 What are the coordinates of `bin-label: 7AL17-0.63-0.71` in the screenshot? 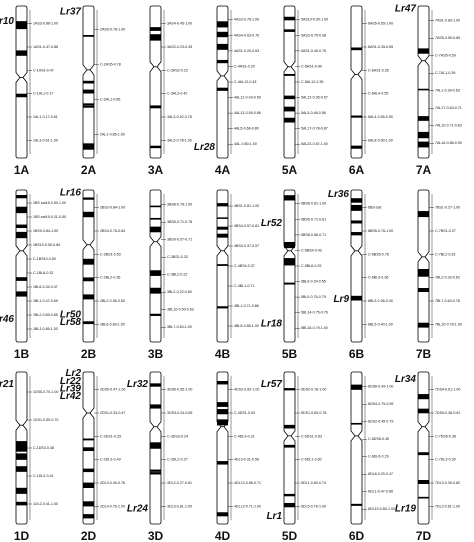 It's located at (448, 108).